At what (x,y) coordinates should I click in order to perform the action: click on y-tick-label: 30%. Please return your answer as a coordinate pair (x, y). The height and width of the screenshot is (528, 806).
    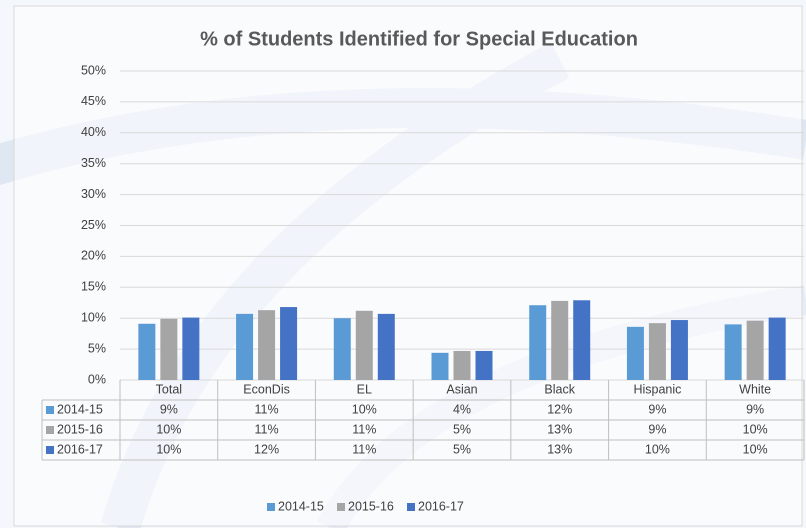
    Looking at the image, I should click on (93, 194).